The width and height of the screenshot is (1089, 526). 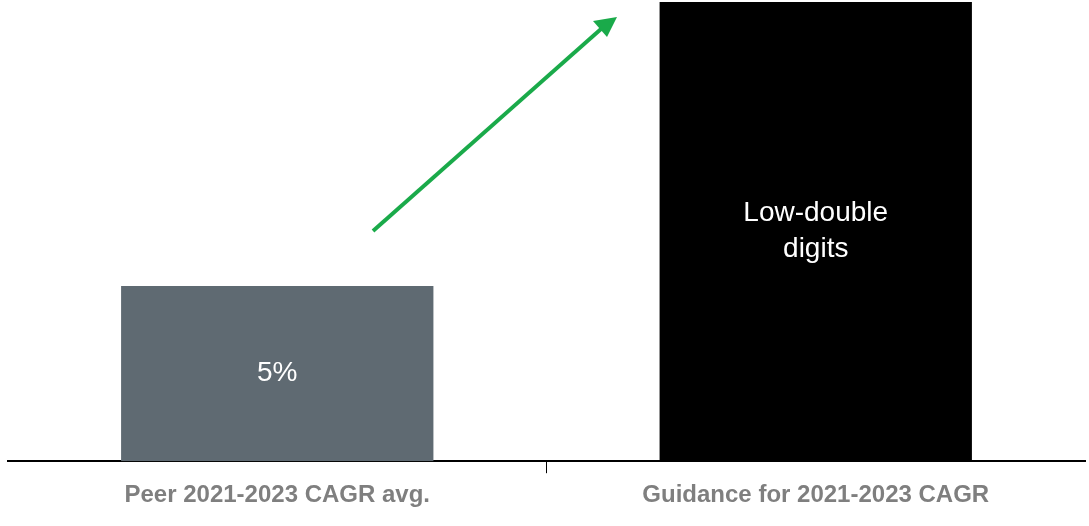 What do you see at coordinates (816, 230) in the screenshot?
I see `data-label: Low-double digits` at bounding box center [816, 230].